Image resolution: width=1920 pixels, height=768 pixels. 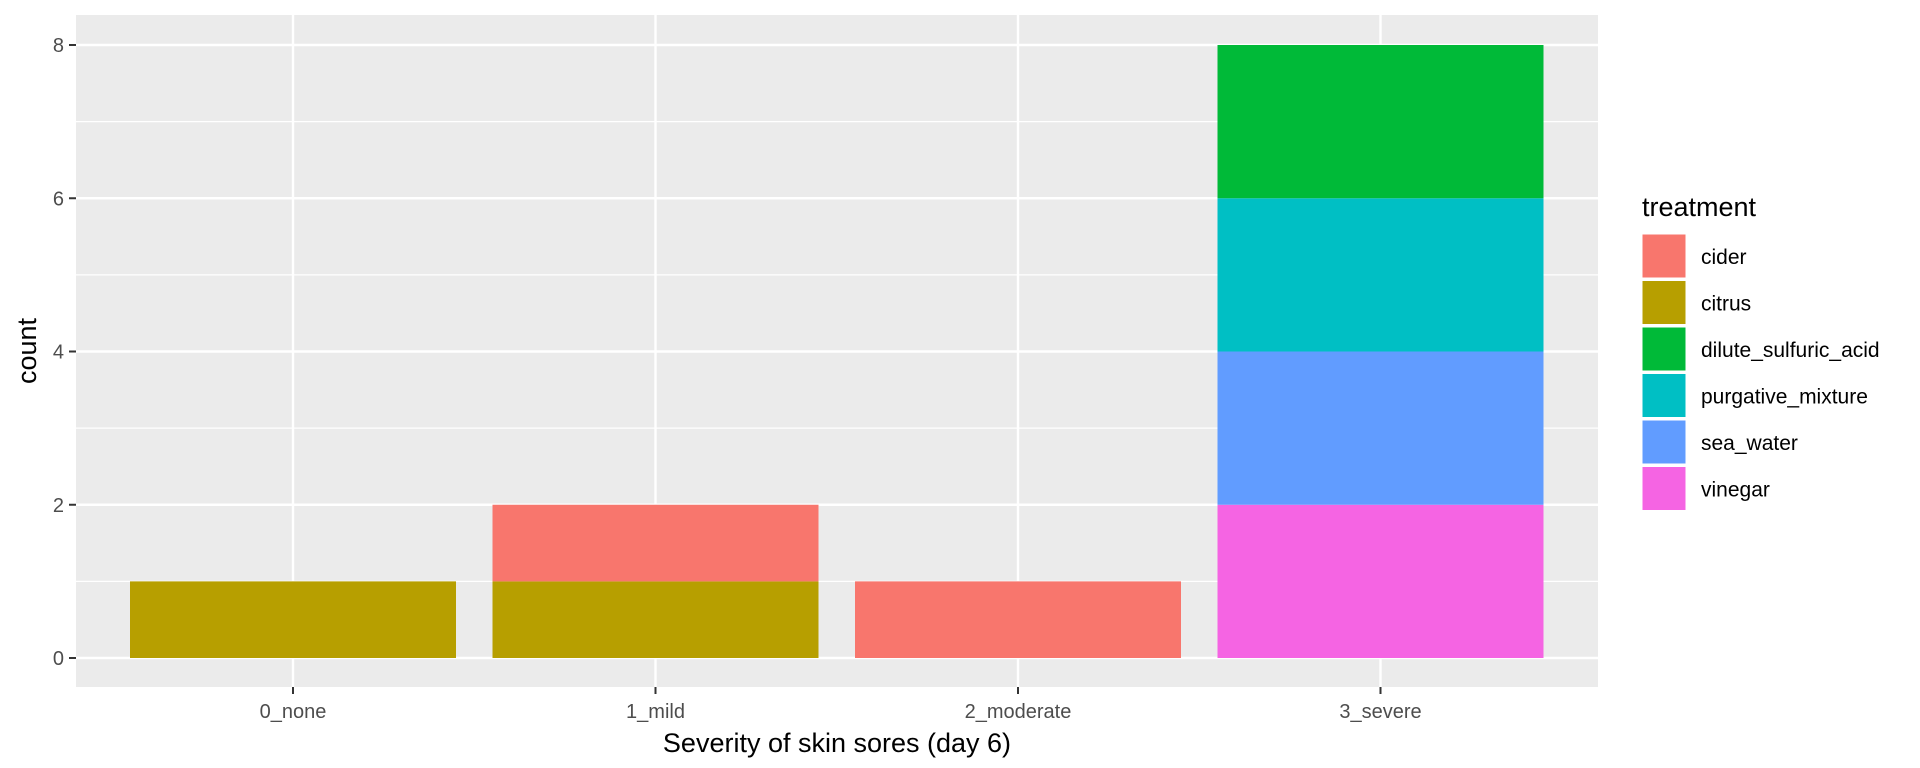 I want to click on x-tick-label: 2_moderate, so click(x=1018, y=712).